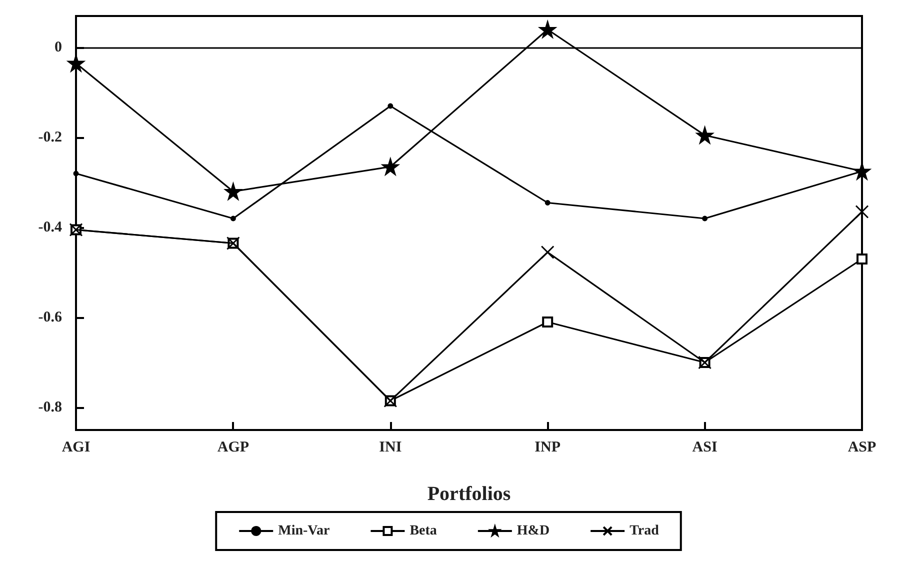 The width and height of the screenshot is (897, 584). I want to click on x-tick-label: INI, so click(390, 448).